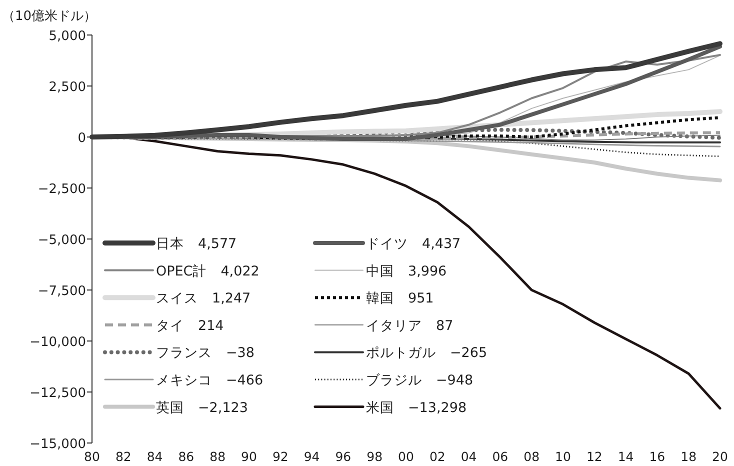  I want to click on x-tick-label: 92, so click(280, 456).